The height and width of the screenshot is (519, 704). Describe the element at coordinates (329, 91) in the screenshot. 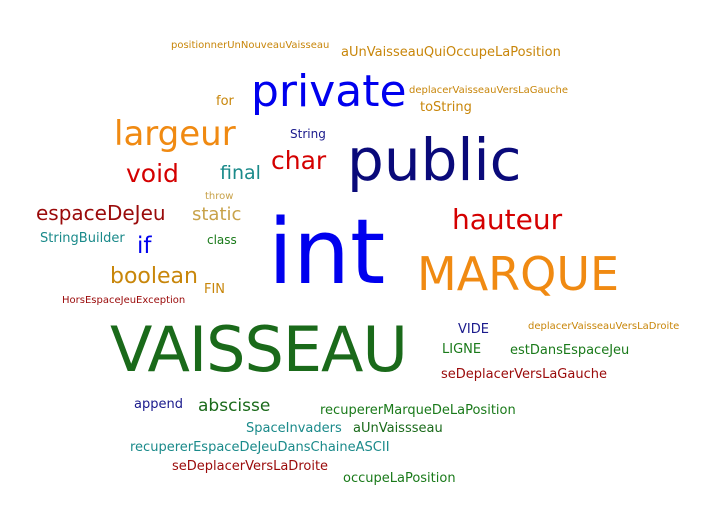

I see `word-private: private` at that location.